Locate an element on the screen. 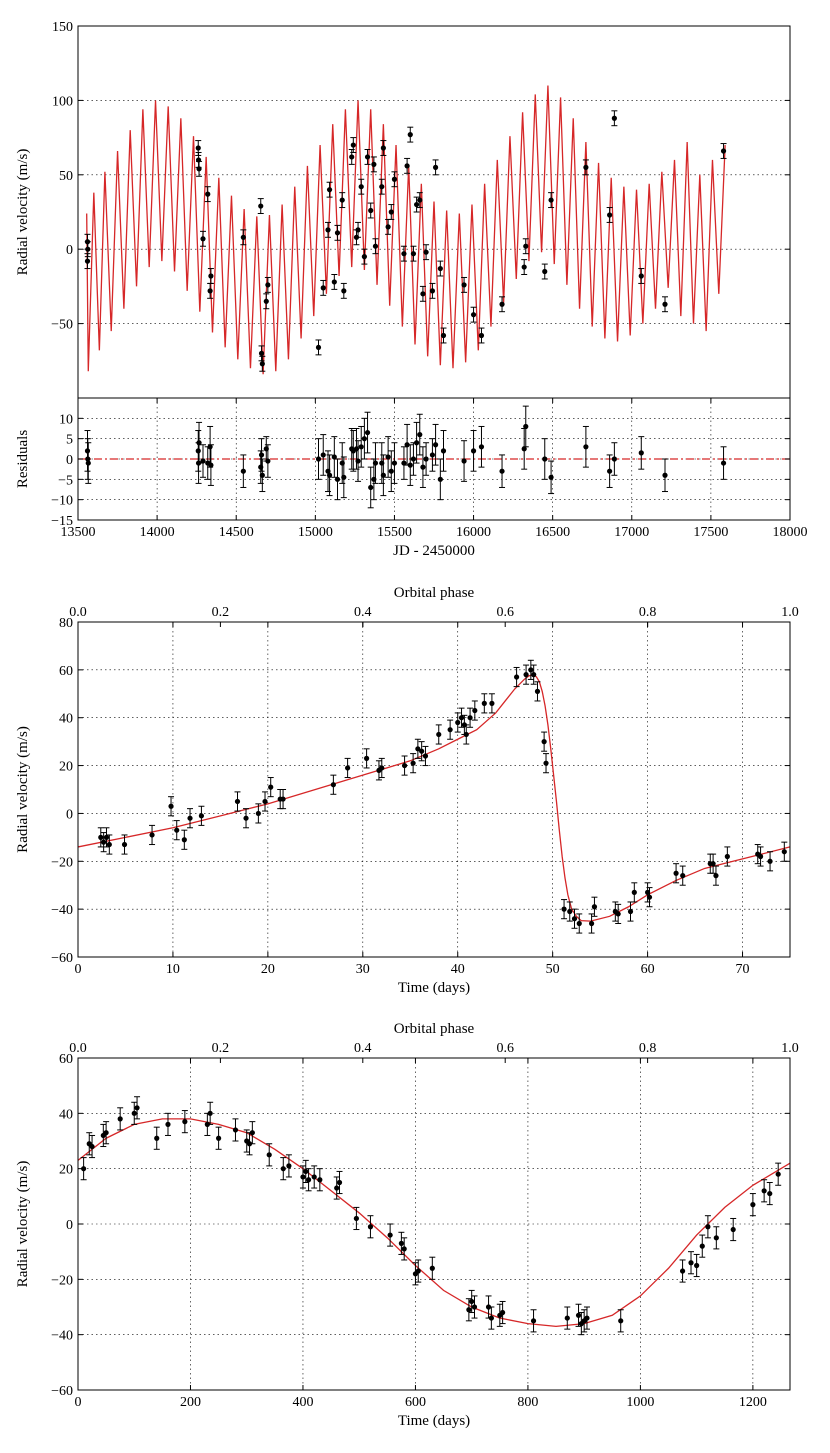 The image size is (830, 1453). x-tick-label: 20 is located at coordinates (268, 969).